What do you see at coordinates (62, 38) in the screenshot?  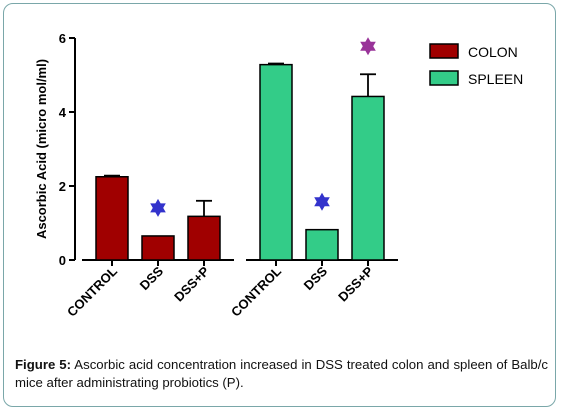 I see `y-tick-label: 6` at bounding box center [62, 38].